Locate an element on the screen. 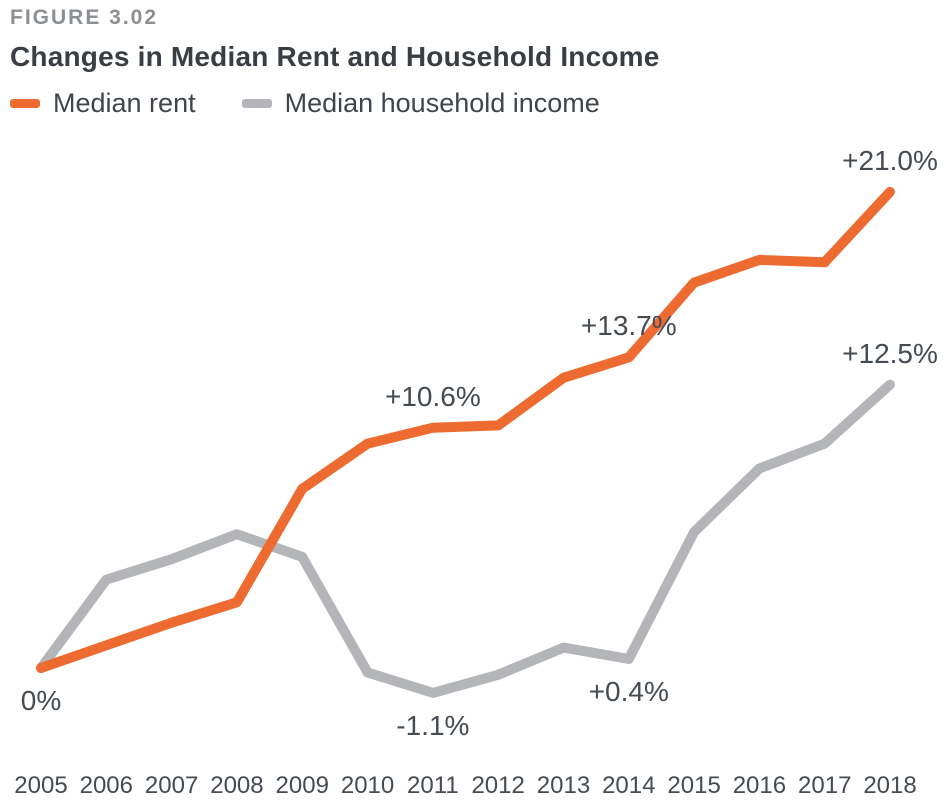 The image size is (948, 808). x-label-2018: 2018 is located at coordinates (890, 785).